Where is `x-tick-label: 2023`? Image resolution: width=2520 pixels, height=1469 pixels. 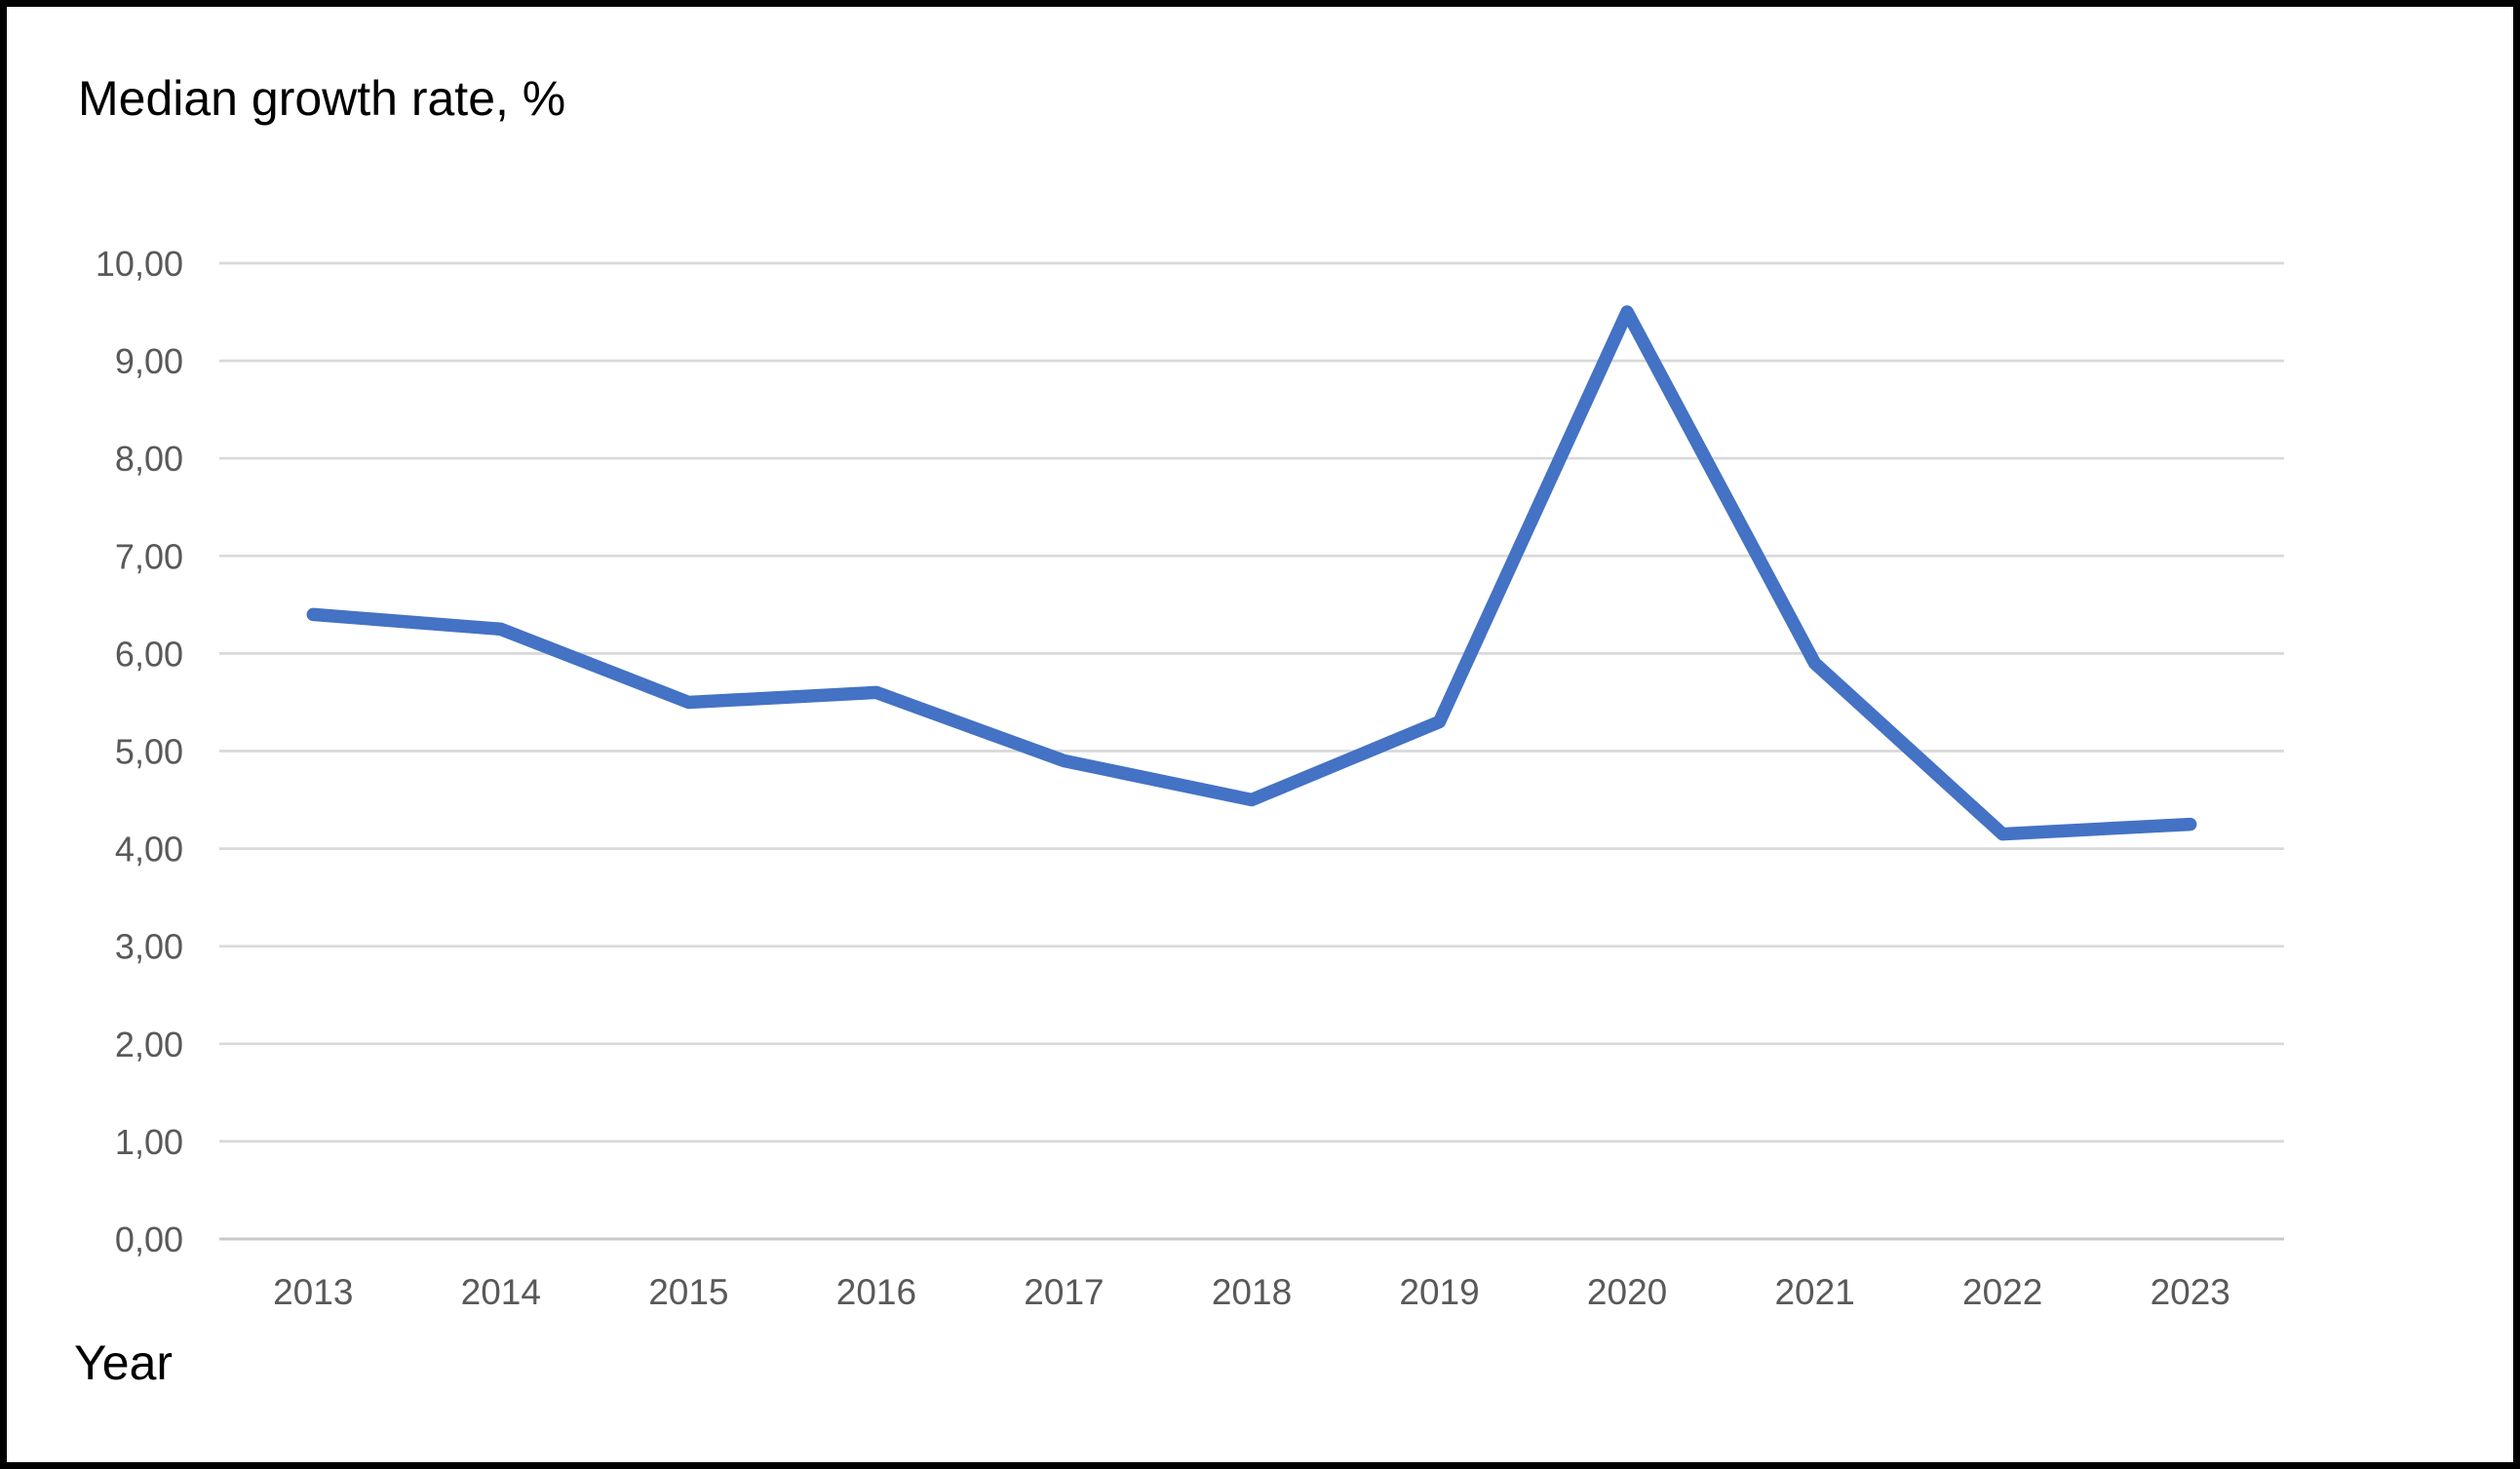 x-tick-label: 2023 is located at coordinates (2190, 1292).